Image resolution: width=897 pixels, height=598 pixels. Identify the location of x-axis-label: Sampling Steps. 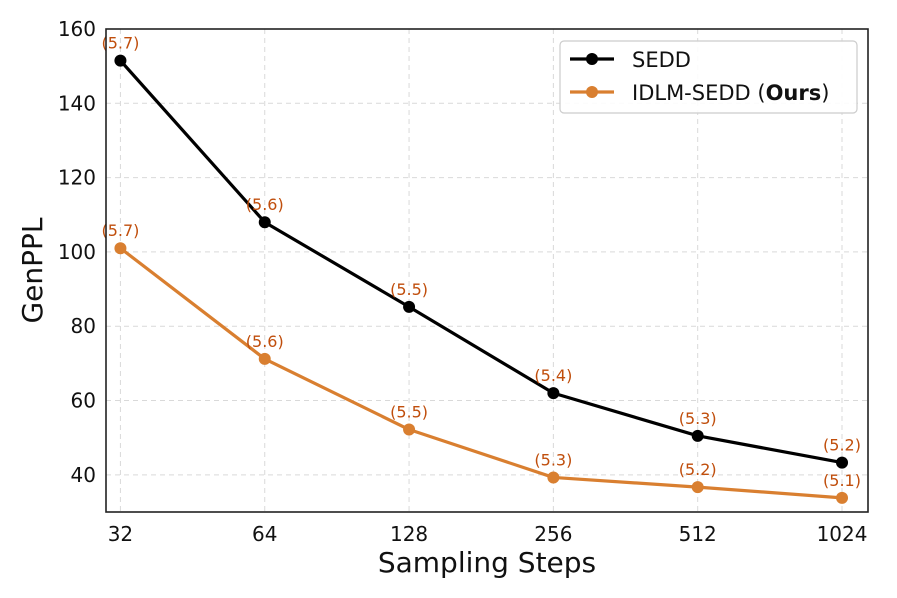
(487, 562).